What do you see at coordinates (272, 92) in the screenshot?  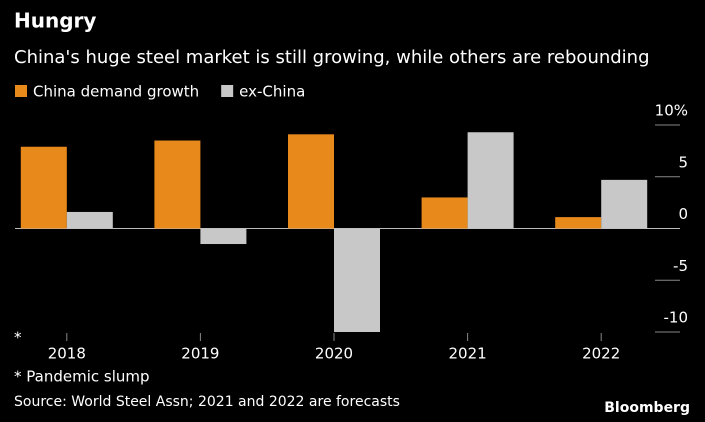 I see `legend-label: ex-China` at bounding box center [272, 92].